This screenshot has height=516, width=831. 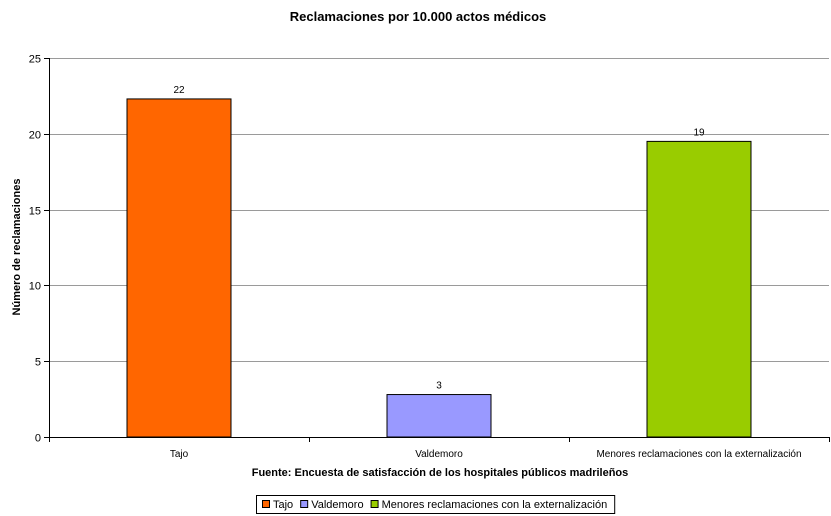 What do you see at coordinates (439, 454) in the screenshot?
I see `x-tick-label: Valdemoro` at bounding box center [439, 454].